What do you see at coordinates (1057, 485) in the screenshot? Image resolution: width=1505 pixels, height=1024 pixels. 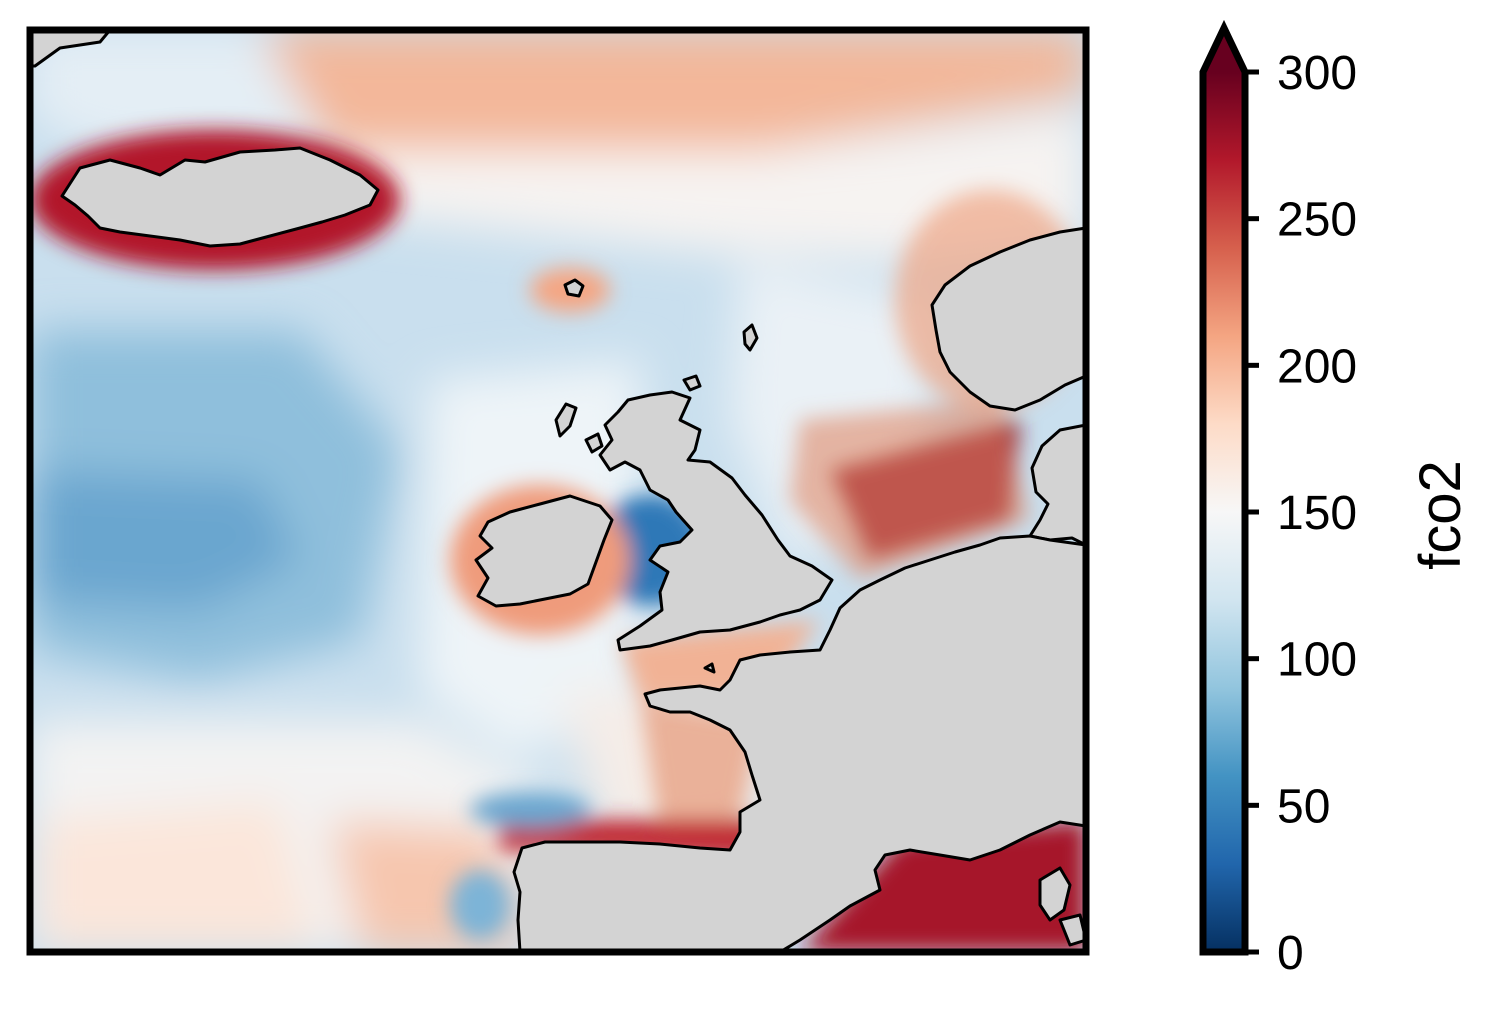 I see `denmark` at bounding box center [1057, 485].